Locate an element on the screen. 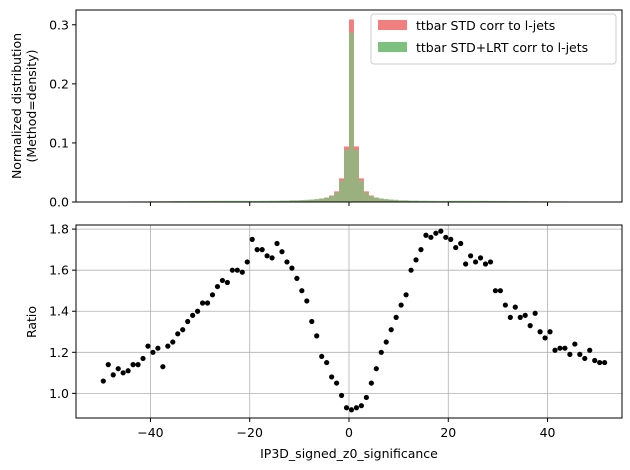 Image resolution: width=630 pixels, height=470 pixels. bottom-y-tick-label: 1.2 is located at coordinates (59, 352).